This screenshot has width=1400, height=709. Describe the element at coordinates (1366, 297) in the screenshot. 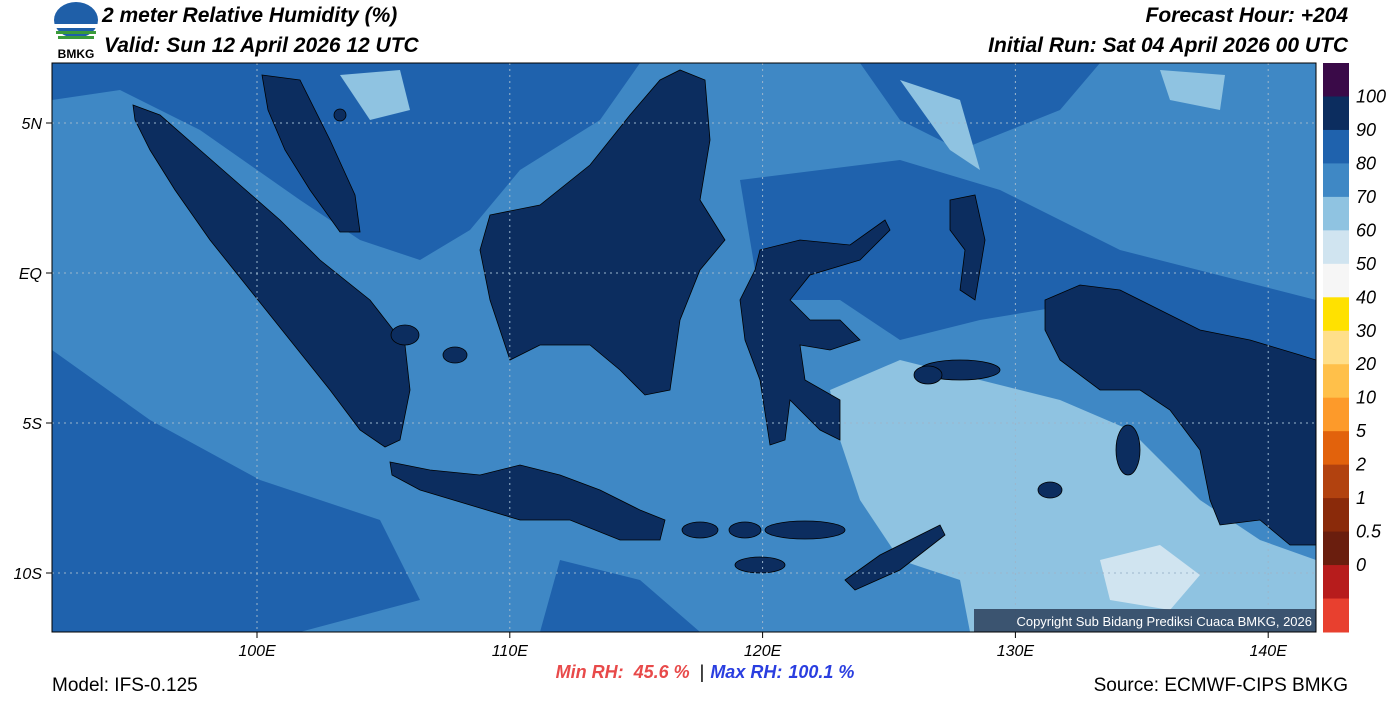

I see `colorbar-label: 40` at that location.